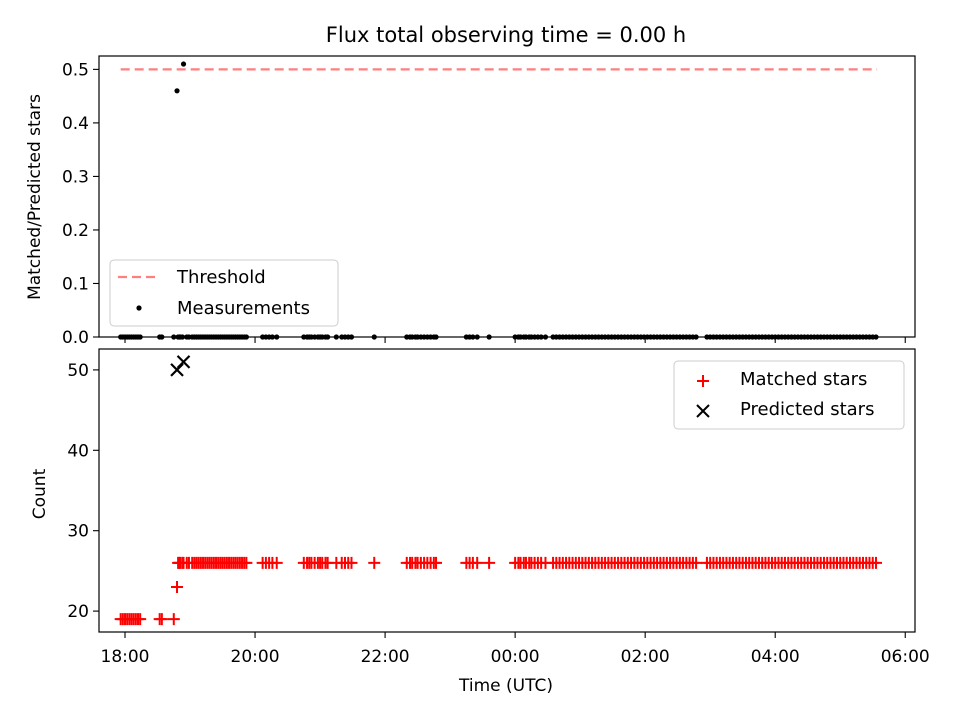  I want to click on x-tick-label: 00:00, so click(515, 657).